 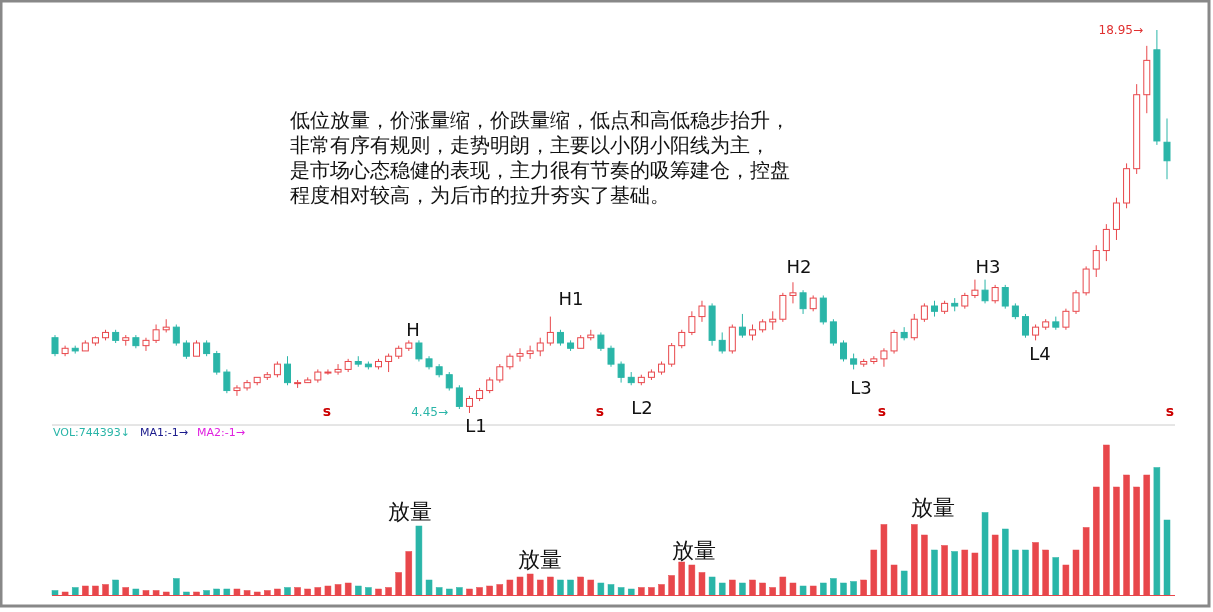 What do you see at coordinates (571, 298) in the screenshot?
I see `annotation: H1` at bounding box center [571, 298].